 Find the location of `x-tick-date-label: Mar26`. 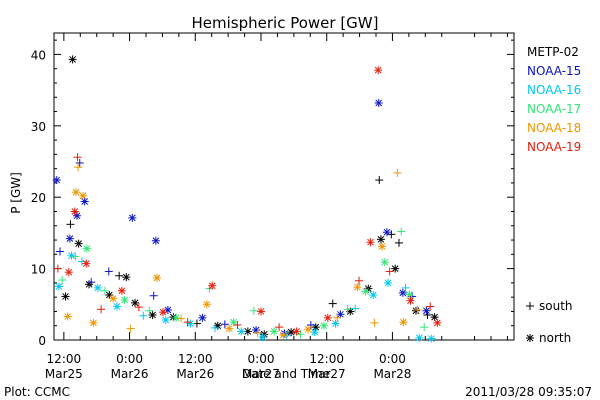

x-tick-date-label: Mar26 is located at coordinates (130, 374).